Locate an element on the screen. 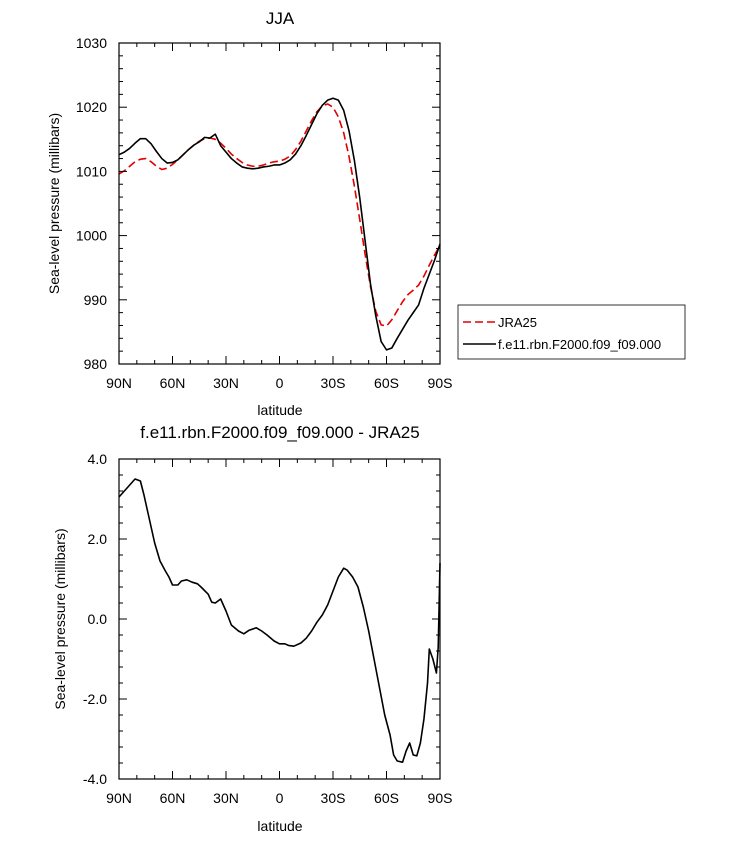  top-chart-x-tick-labels: 90N 60N 30N 0 30S 60S 90S is located at coordinates (279, 383).